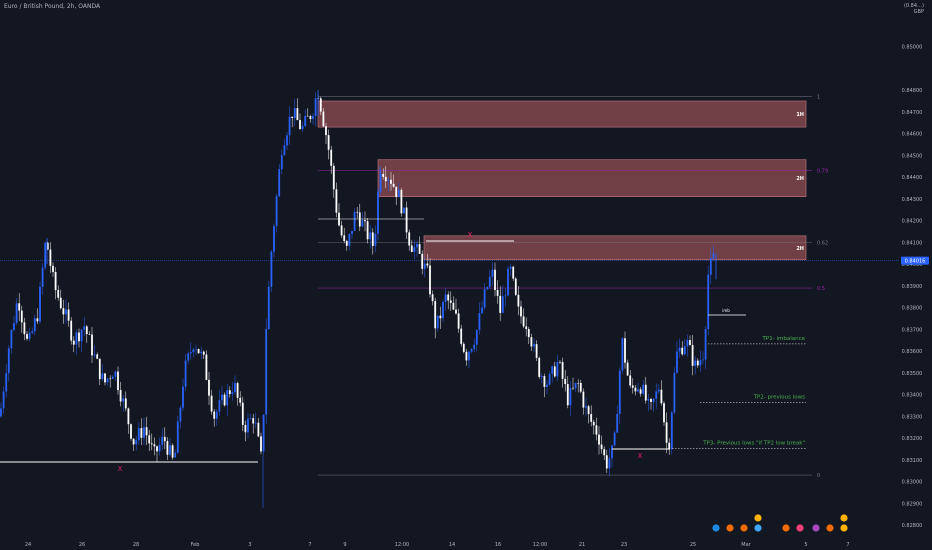  Describe the element at coordinates (912, 287) in the screenshot. I see `price-tick-label: 0.83900` at that location.